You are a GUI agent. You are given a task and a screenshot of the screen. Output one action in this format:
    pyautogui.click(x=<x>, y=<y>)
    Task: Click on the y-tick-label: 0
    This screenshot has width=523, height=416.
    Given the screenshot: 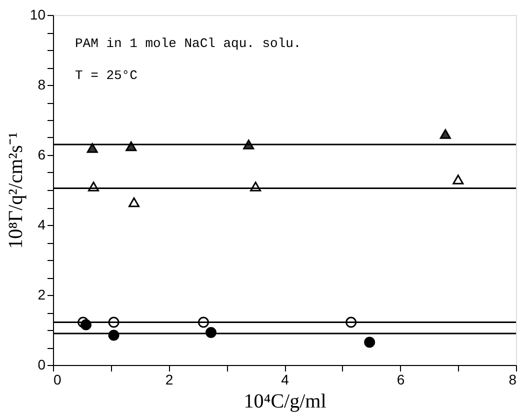 What is the action you would take?
    pyautogui.click(x=42, y=364)
    